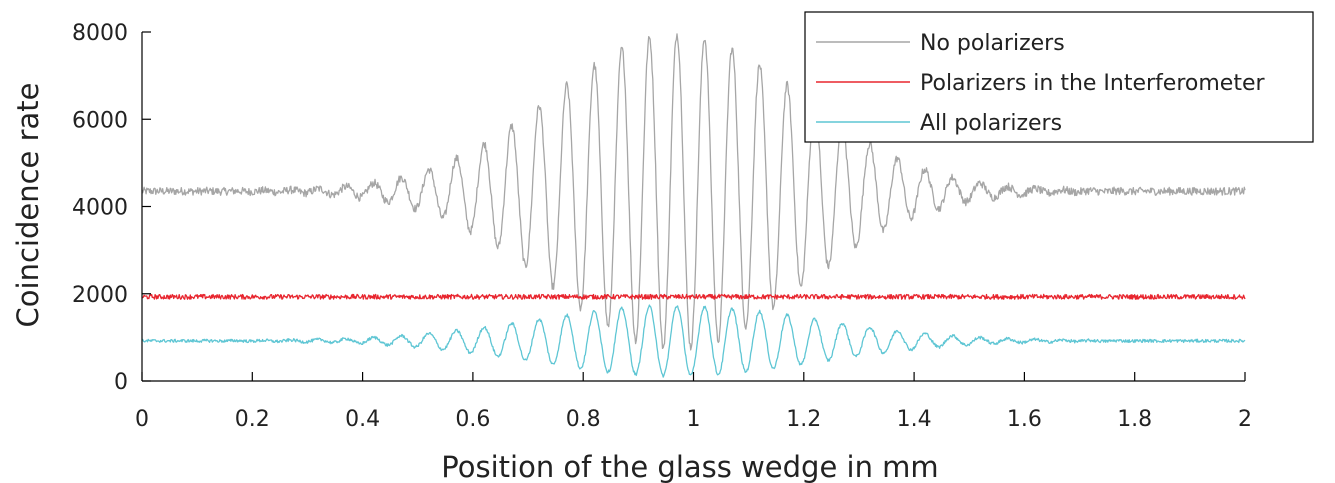 This screenshot has width=1335, height=483. Describe the element at coordinates (803, 419) in the screenshot. I see `x-tick-label: 1.2` at that location.